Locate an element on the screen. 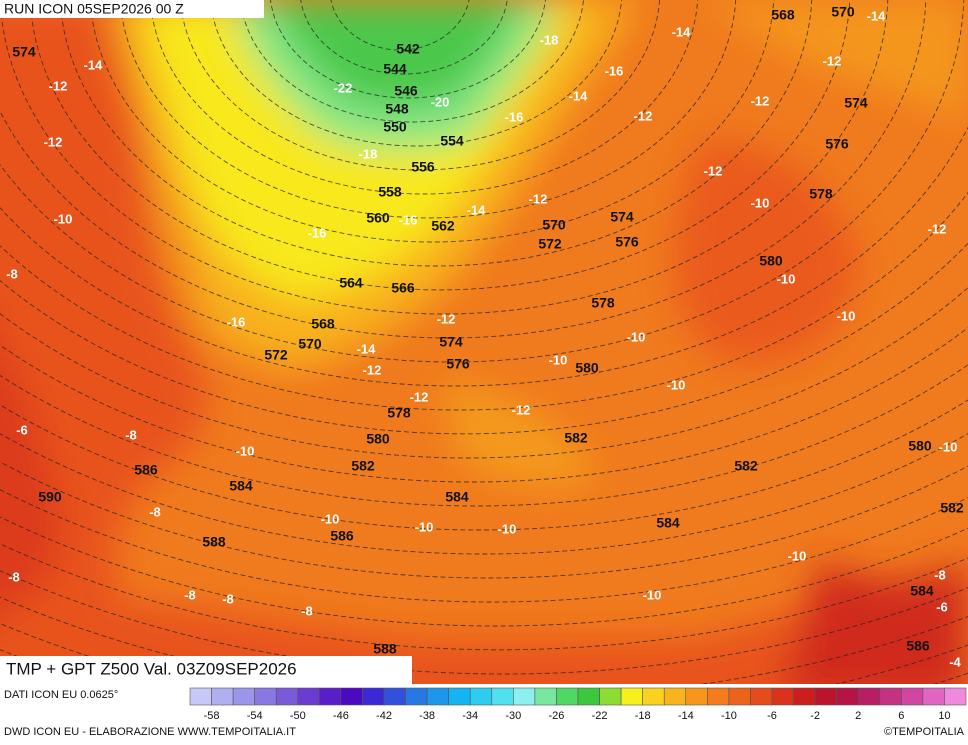 This screenshot has height=745, width=968. height-label: 586 is located at coordinates (918, 646).